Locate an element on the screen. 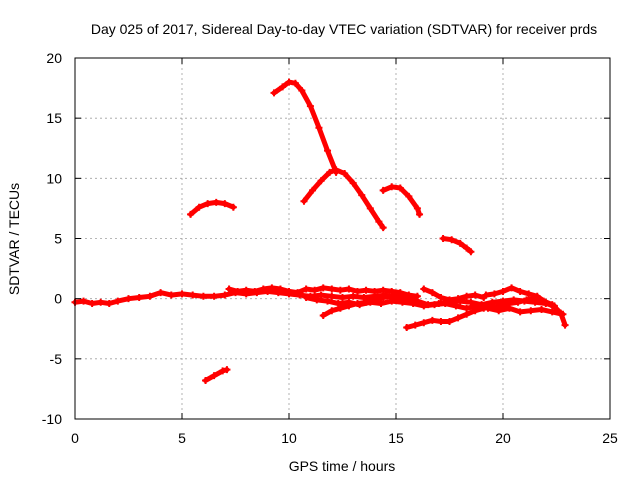 This screenshot has height=480, width=640. series-band-upper is located at coordinates (323, 292).